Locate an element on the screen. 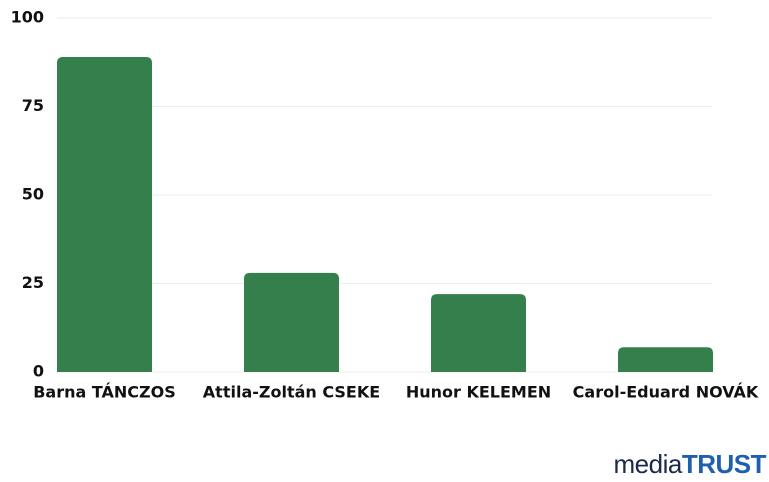  logo-part: TRUST is located at coordinates (724, 464).